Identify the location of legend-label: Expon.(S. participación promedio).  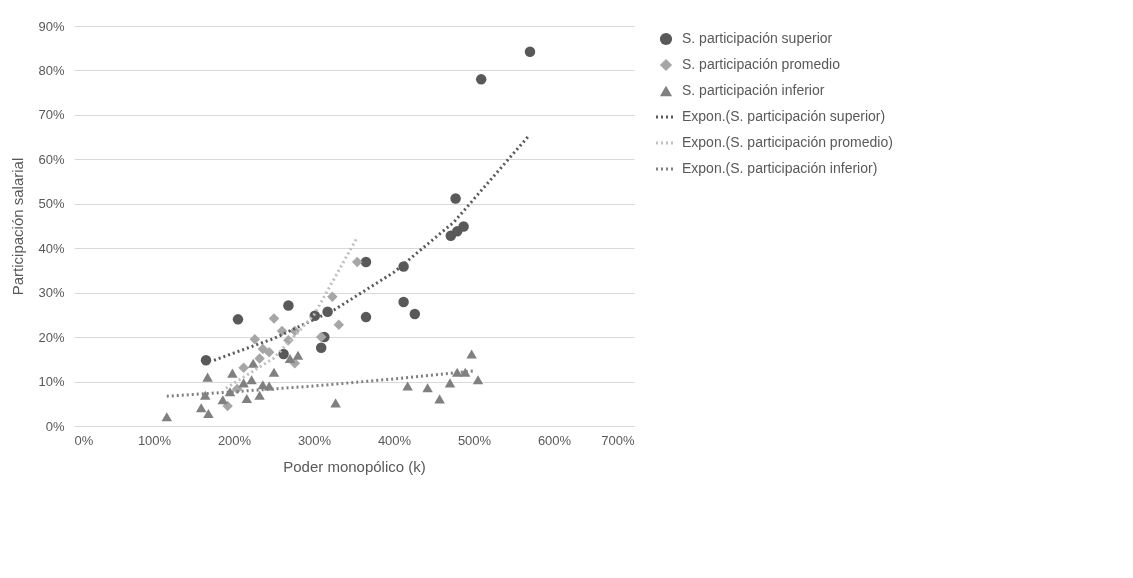
(787, 142).